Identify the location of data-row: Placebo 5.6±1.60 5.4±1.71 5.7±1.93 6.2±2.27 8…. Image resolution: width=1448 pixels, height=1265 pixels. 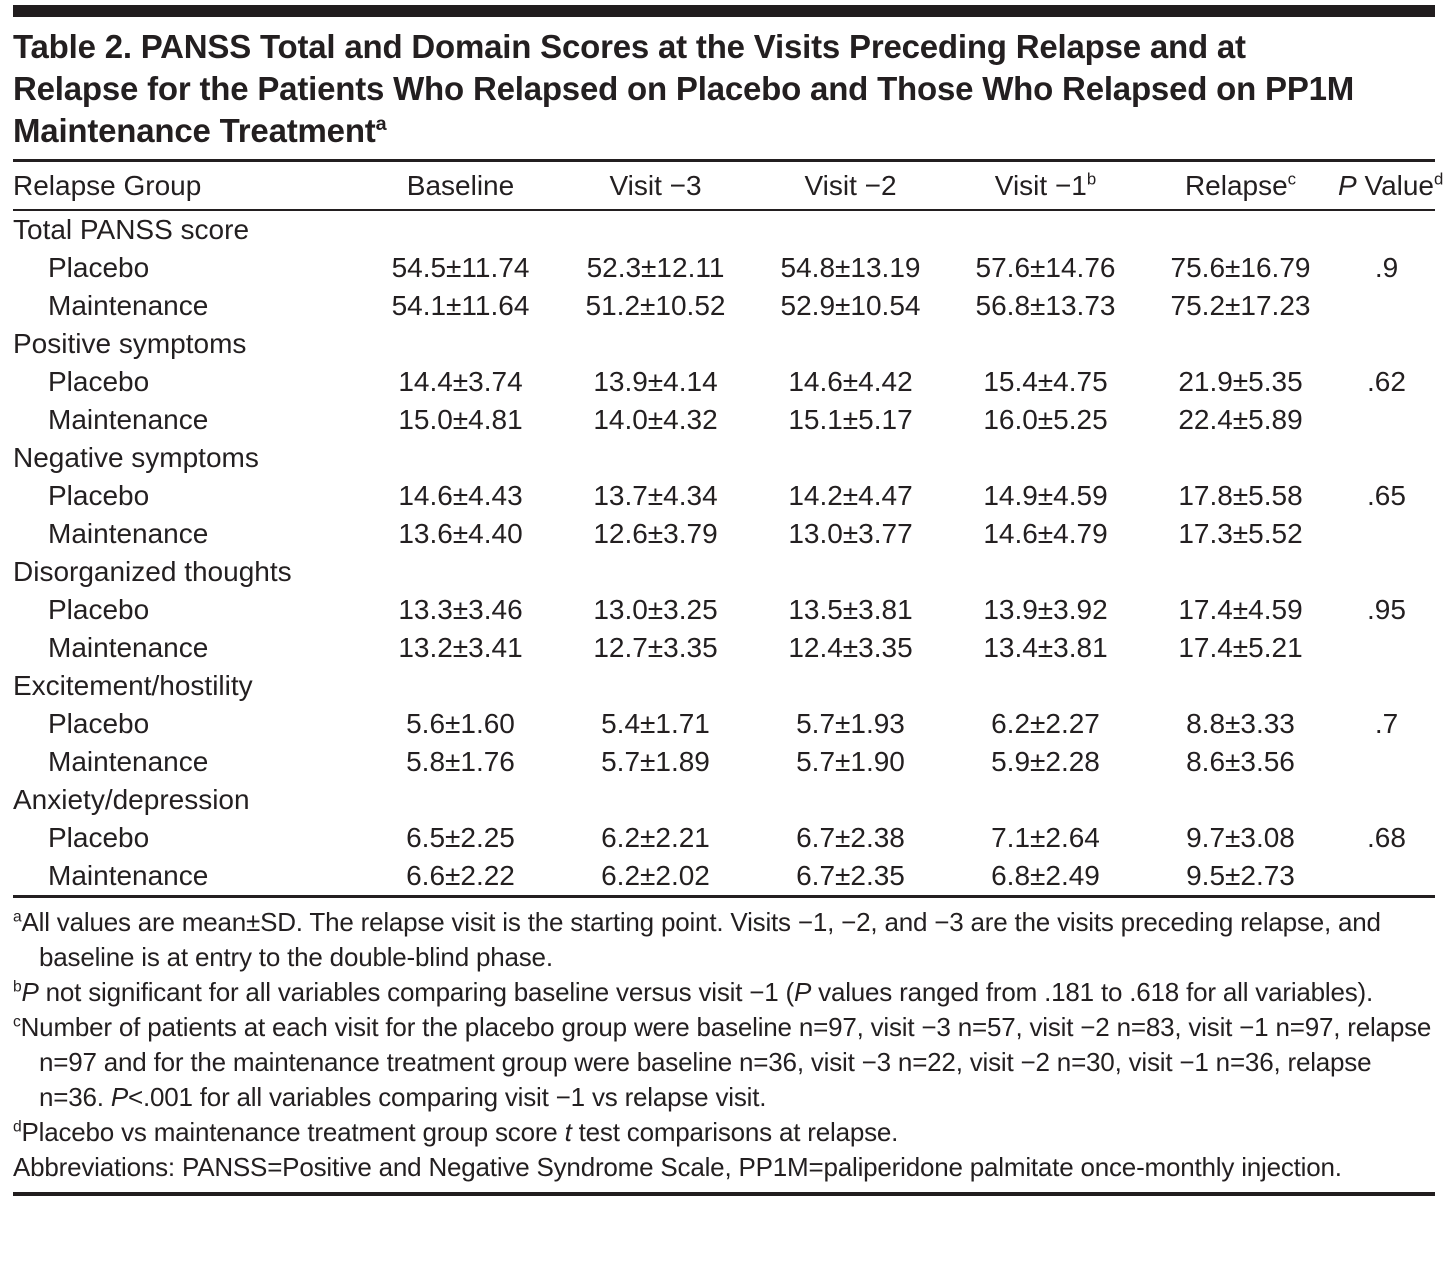
(724, 724).